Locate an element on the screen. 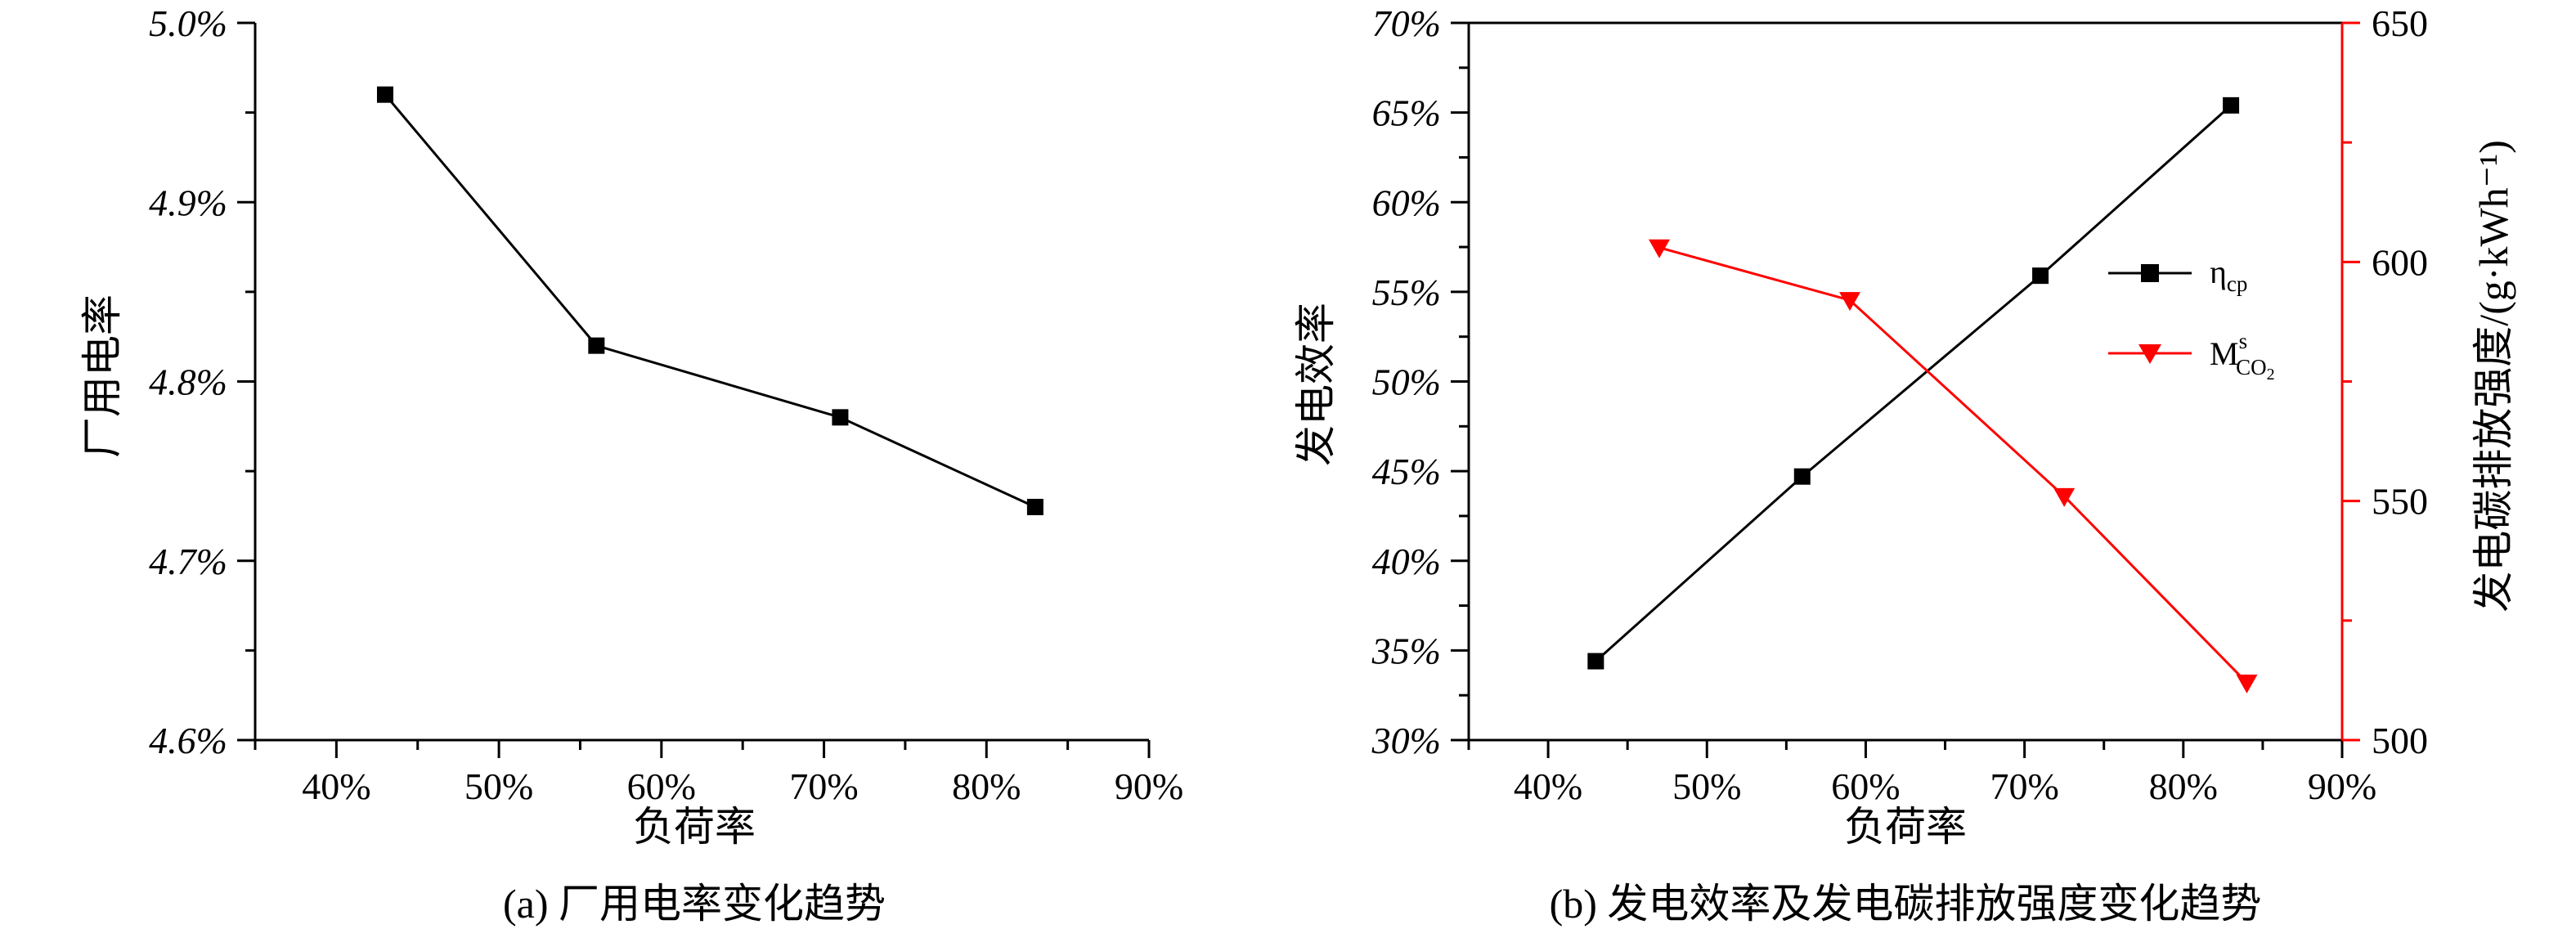  legend-efficiency-label: ηcp is located at coordinates (2228, 275).